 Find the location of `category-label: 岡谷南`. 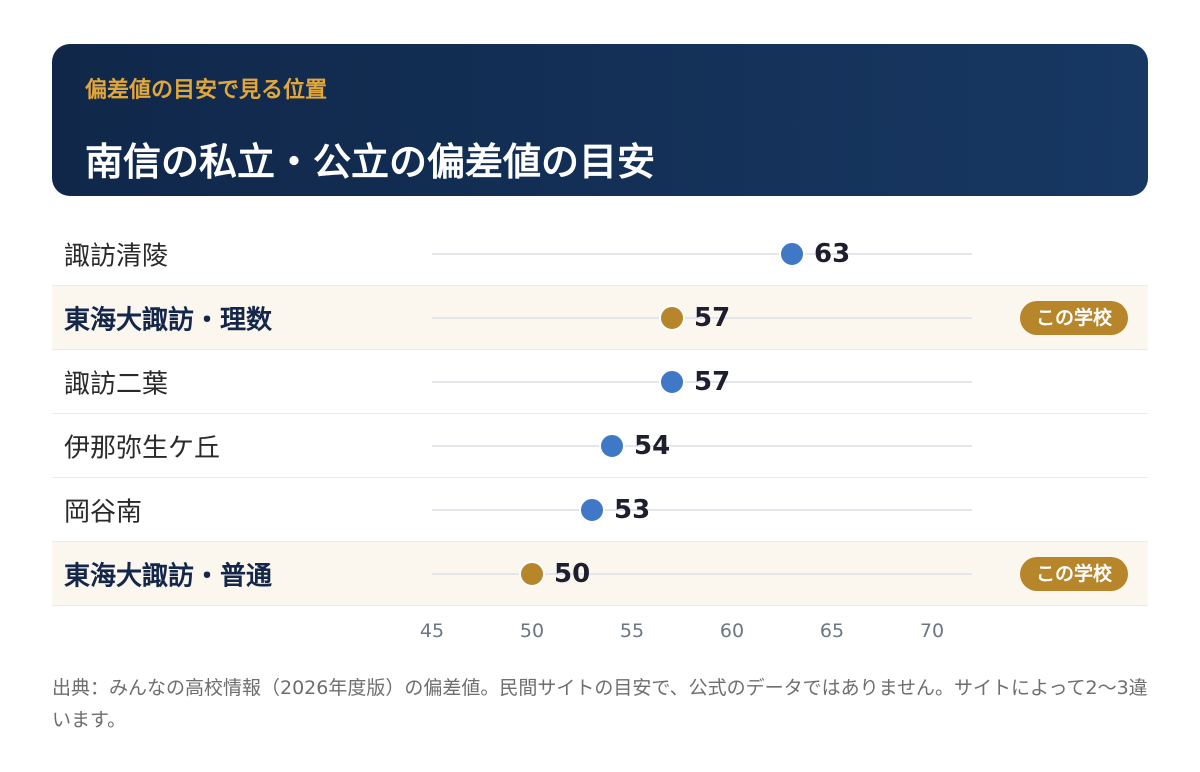

category-label: 岡谷南 is located at coordinates (103, 512).